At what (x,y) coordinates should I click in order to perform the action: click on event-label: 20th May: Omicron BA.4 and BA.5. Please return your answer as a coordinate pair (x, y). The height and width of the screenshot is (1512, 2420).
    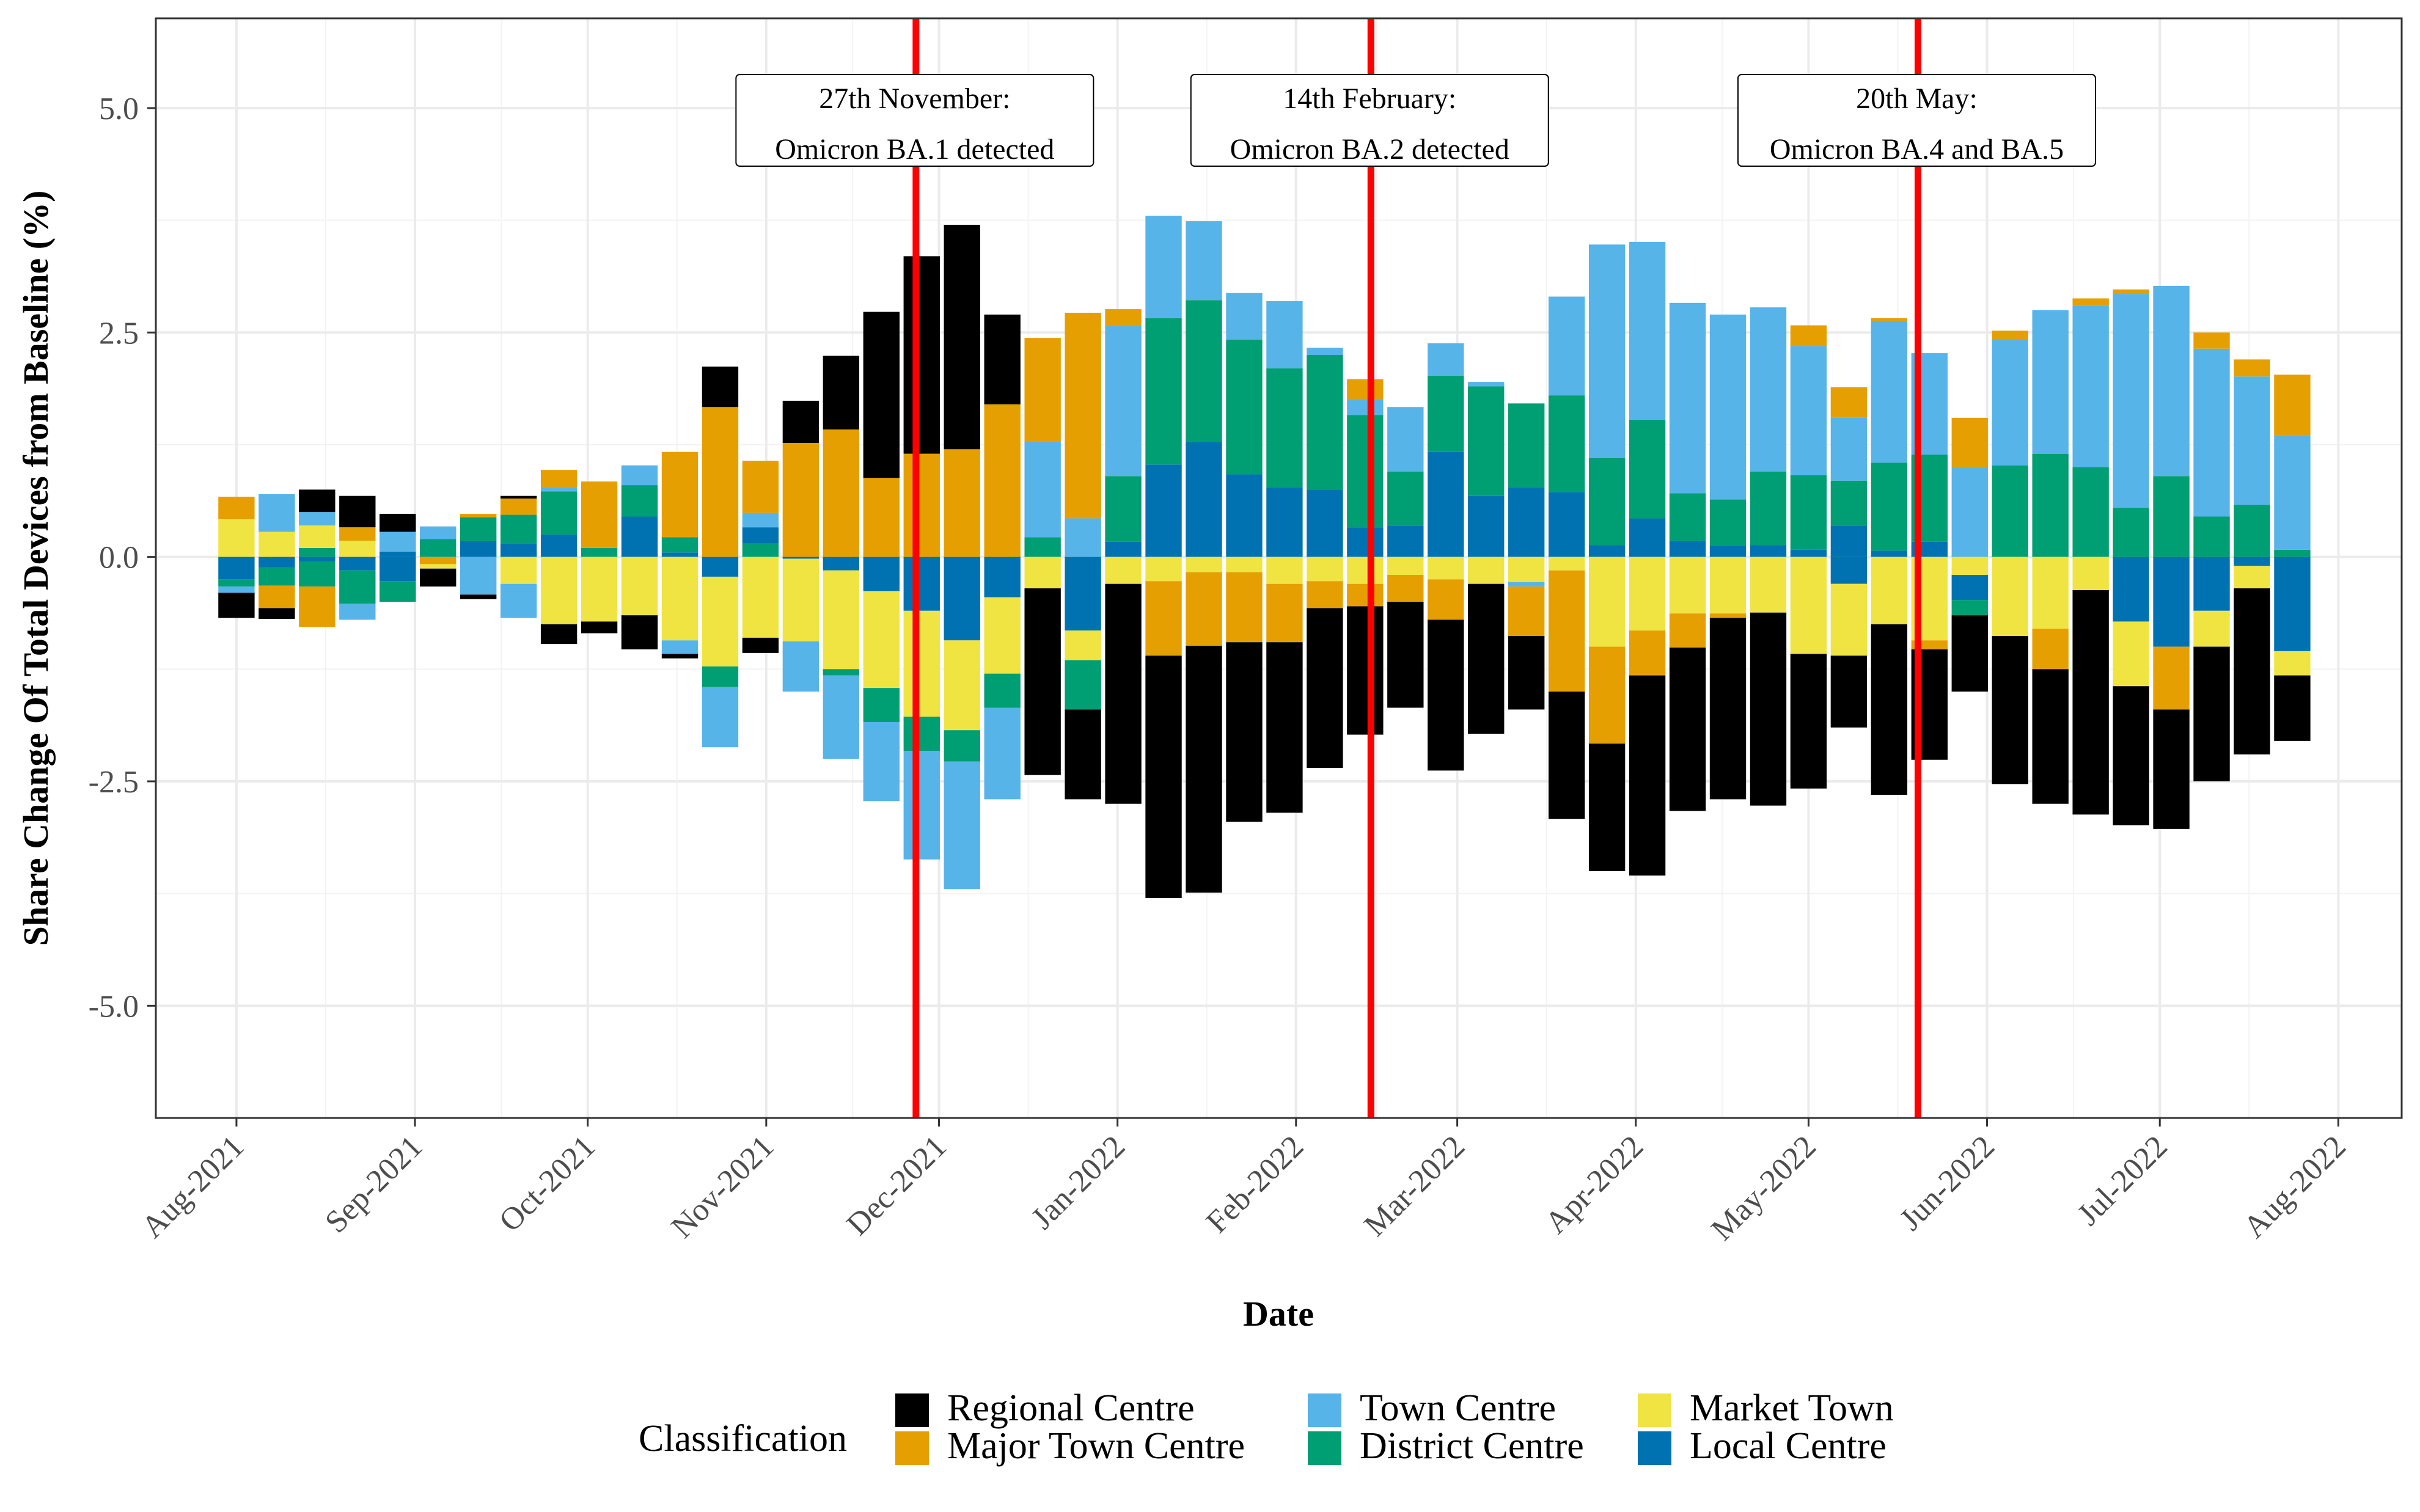
    Looking at the image, I should click on (1917, 120).